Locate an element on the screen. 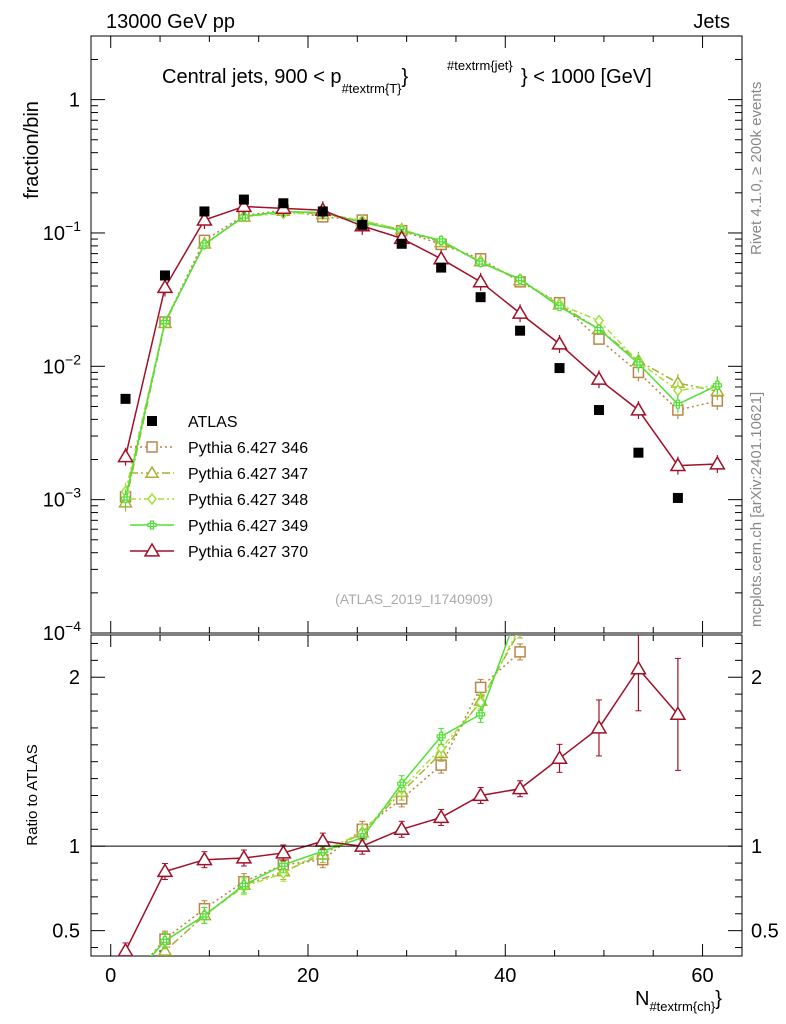  legend-marker-p346 is located at coordinates (152, 447).